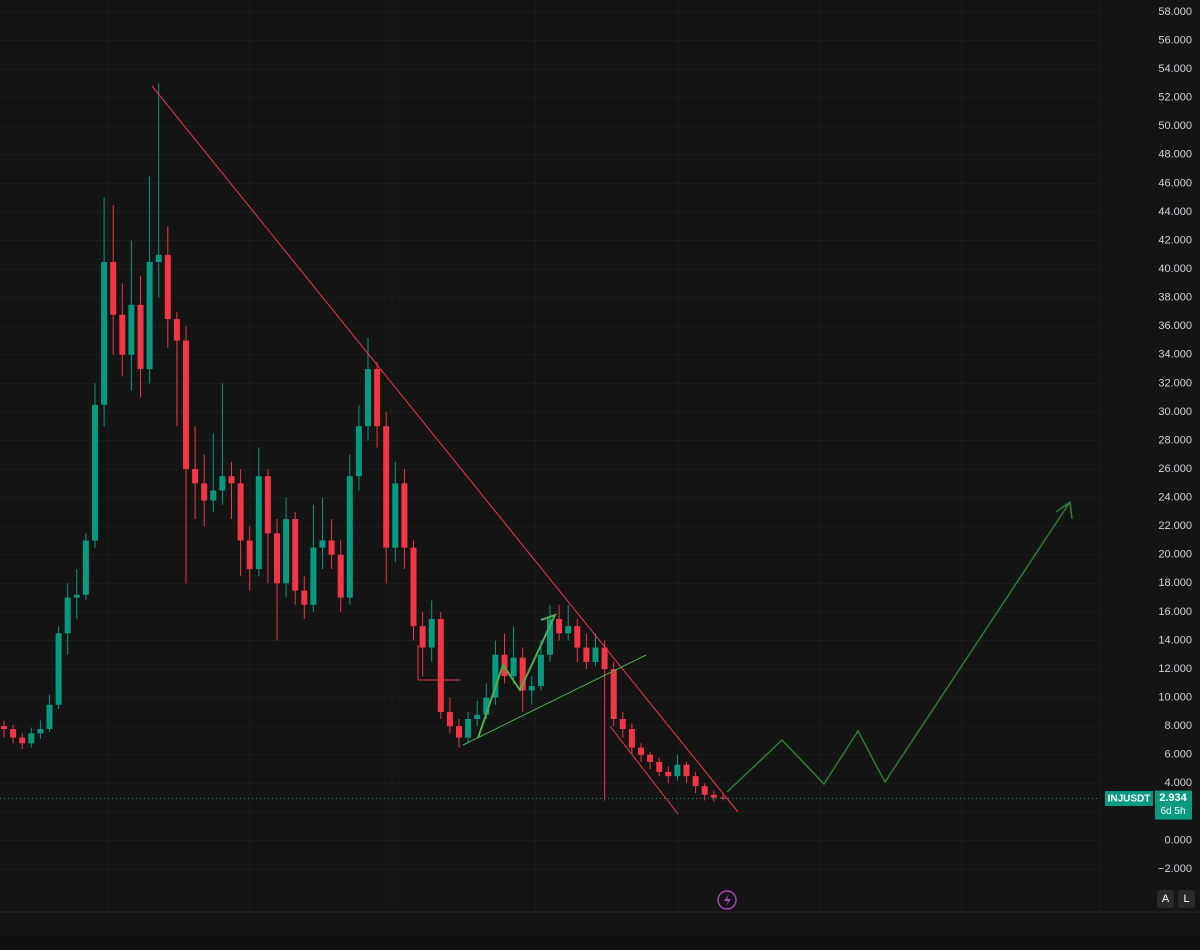 The height and width of the screenshot is (950, 1200). What do you see at coordinates (1175, 355) in the screenshot?
I see `y-tick-label: 34.000` at bounding box center [1175, 355].